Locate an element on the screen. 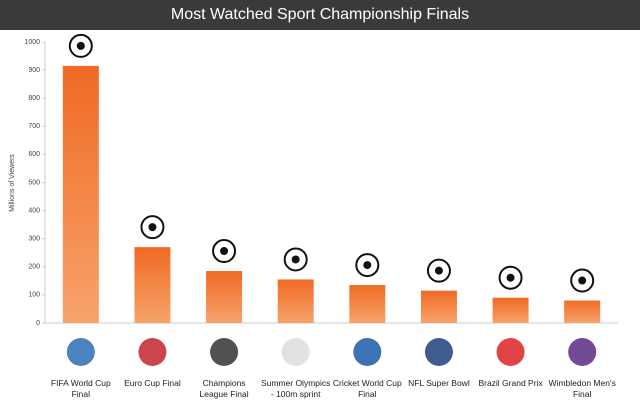 This screenshot has height=414, width=640. x-tick-label: FIFA World Cup Final is located at coordinates (80, 388).